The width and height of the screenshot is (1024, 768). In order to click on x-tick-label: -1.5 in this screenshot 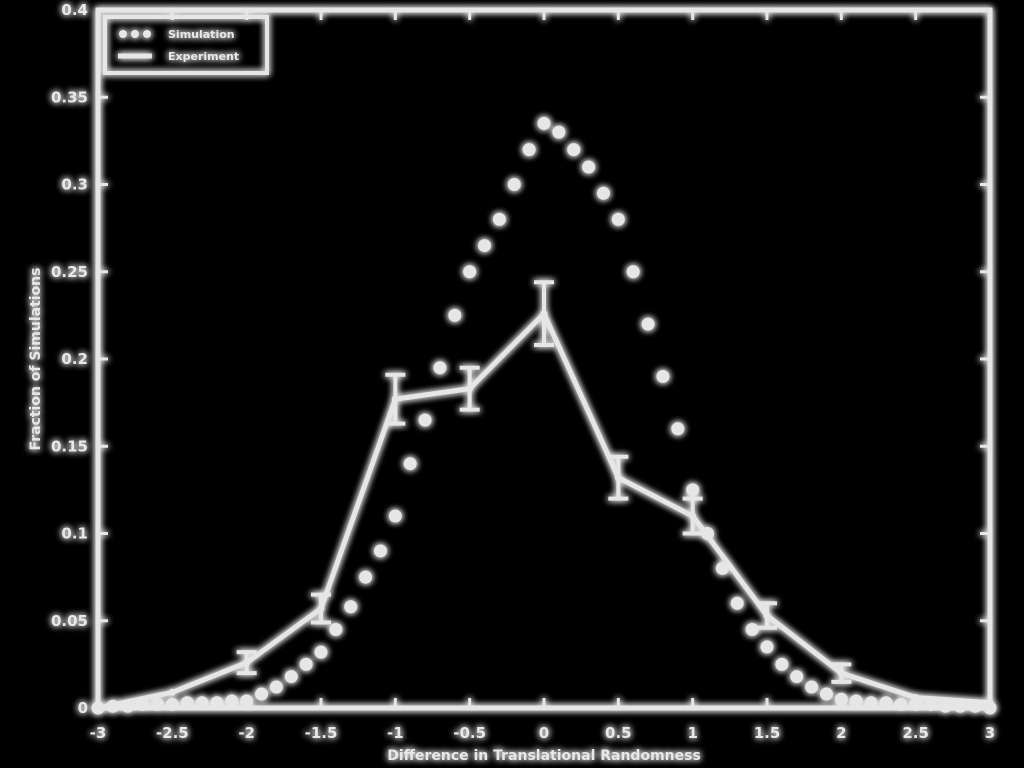, I will do `click(321, 733)`.